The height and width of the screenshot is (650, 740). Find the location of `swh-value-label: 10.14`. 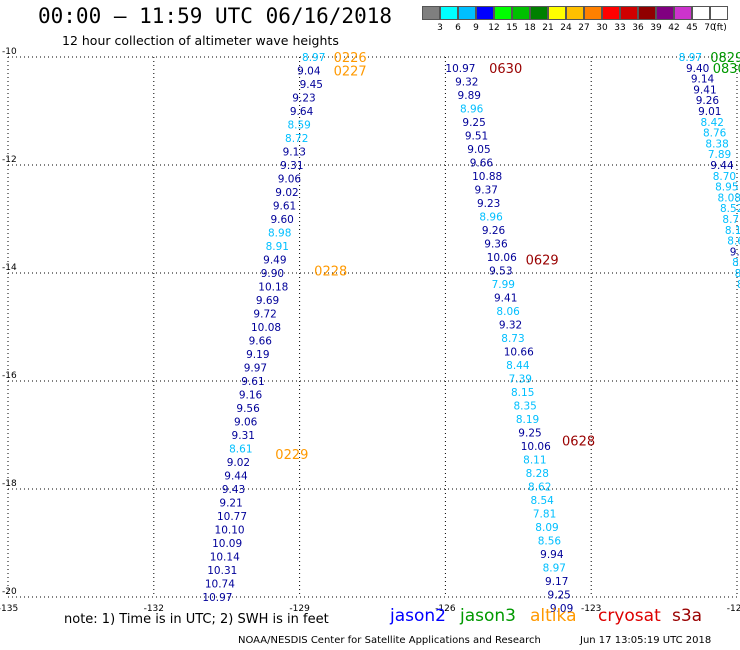

swh-value-label: 10.14 is located at coordinates (225, 558).